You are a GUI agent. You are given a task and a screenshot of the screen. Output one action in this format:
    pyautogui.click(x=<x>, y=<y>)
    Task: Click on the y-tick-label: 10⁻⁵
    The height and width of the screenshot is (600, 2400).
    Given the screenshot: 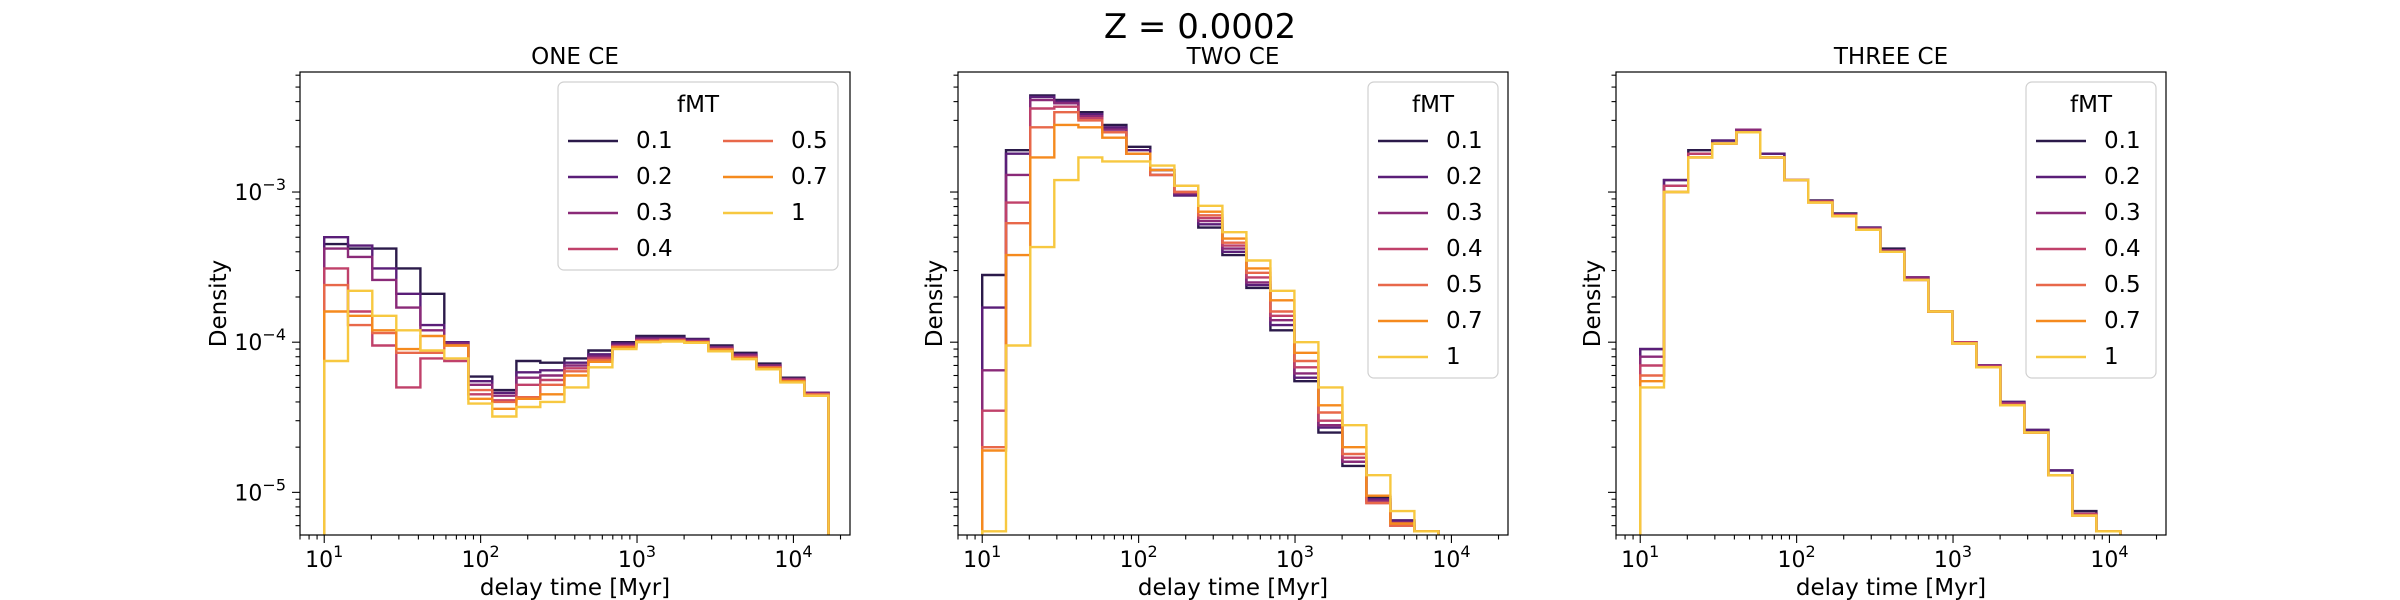 What is the action you would take?
    pyautogui.click(x=260, y=490)
    